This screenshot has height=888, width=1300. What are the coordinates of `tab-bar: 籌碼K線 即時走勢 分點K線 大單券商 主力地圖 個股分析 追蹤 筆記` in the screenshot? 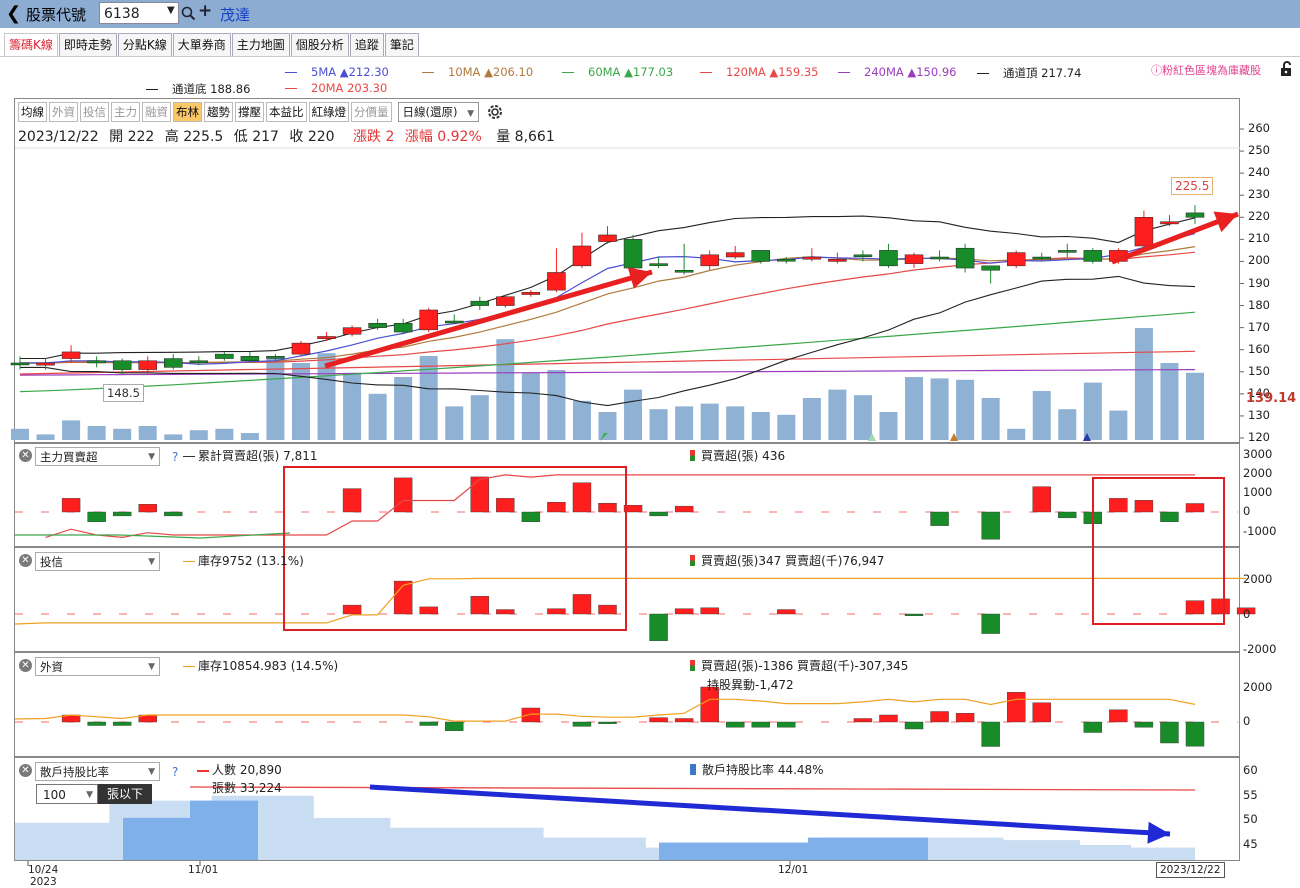 It's located at (212, 44).